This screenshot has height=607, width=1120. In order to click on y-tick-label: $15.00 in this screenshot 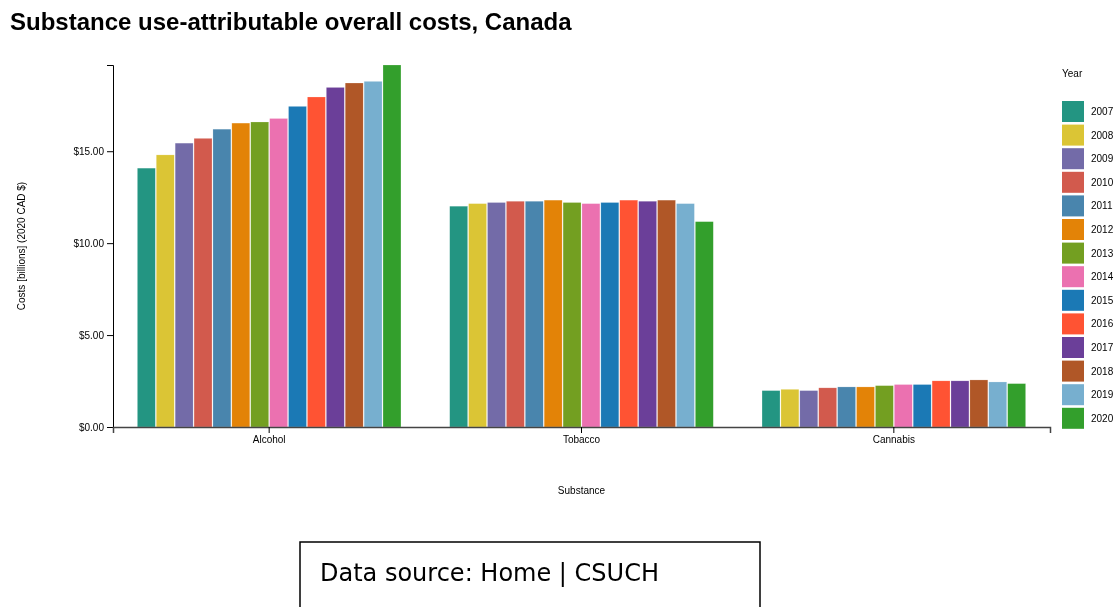, I will do `click(89, 151)`.